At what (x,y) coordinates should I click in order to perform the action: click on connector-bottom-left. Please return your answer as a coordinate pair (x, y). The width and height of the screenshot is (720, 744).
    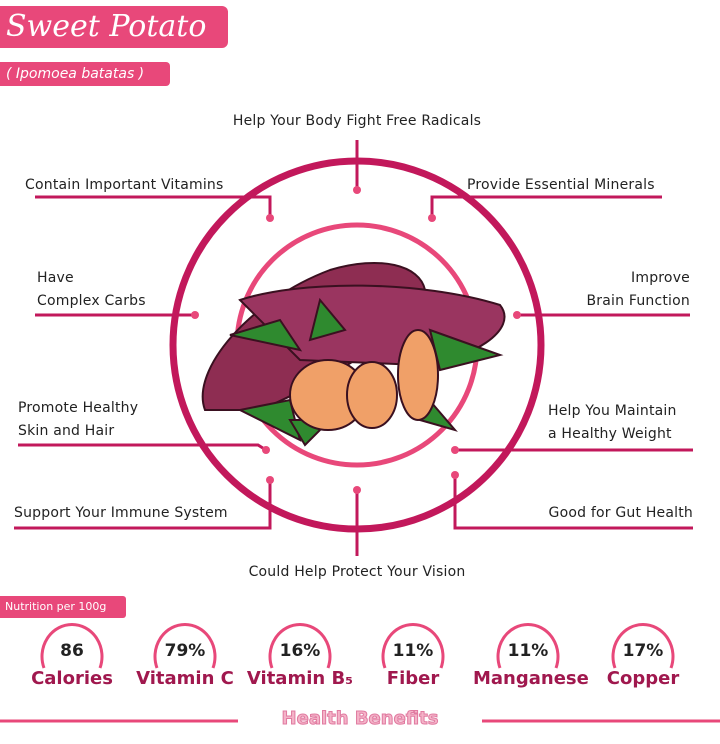
    Looking at the image, I should click on (143, 505).